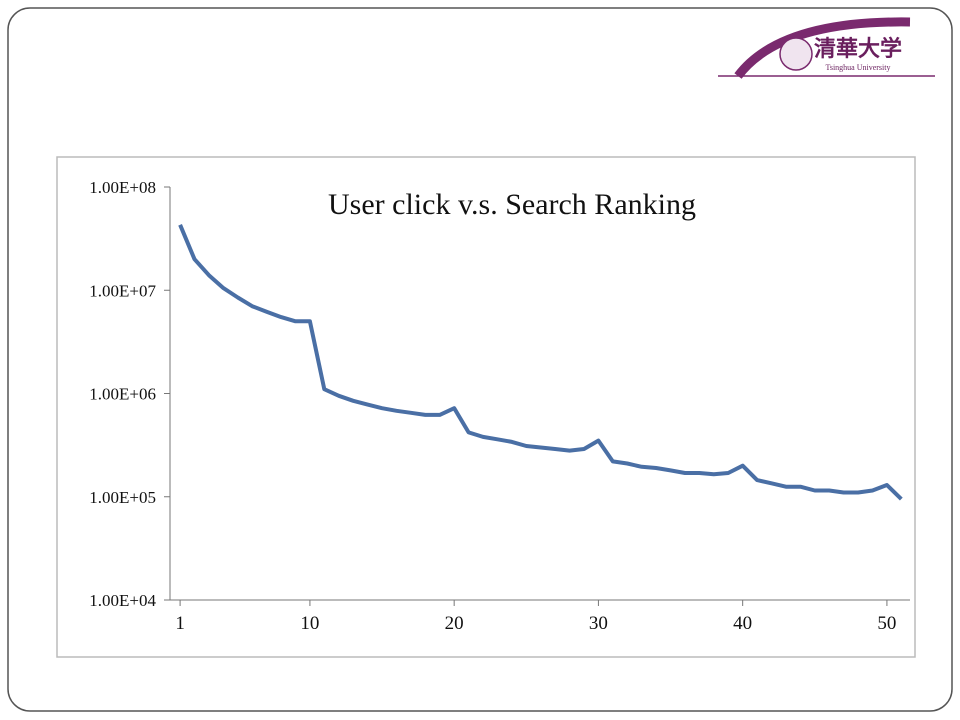  What do you see at coordinates (742, 623) in the screenshot?
I see `x-tick-label: 40` at bounding box center [742, 623].